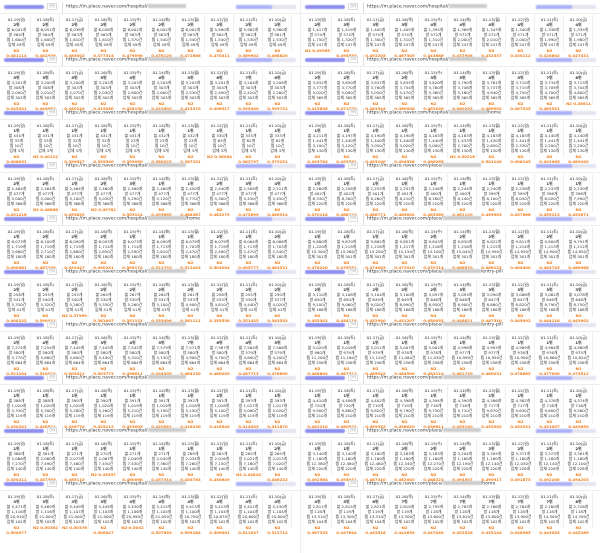  I want to click on stat-n2: N2 0.482279, so click(219, 211).